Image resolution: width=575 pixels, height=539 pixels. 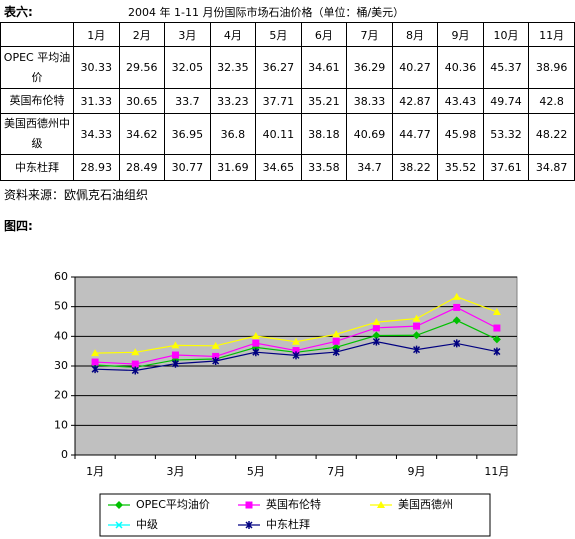 I want to click on header-cell: 8月, so click(x=415, y=34).